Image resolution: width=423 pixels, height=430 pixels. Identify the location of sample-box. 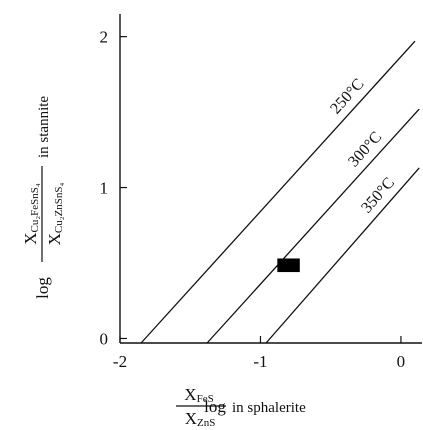
(288, 265).